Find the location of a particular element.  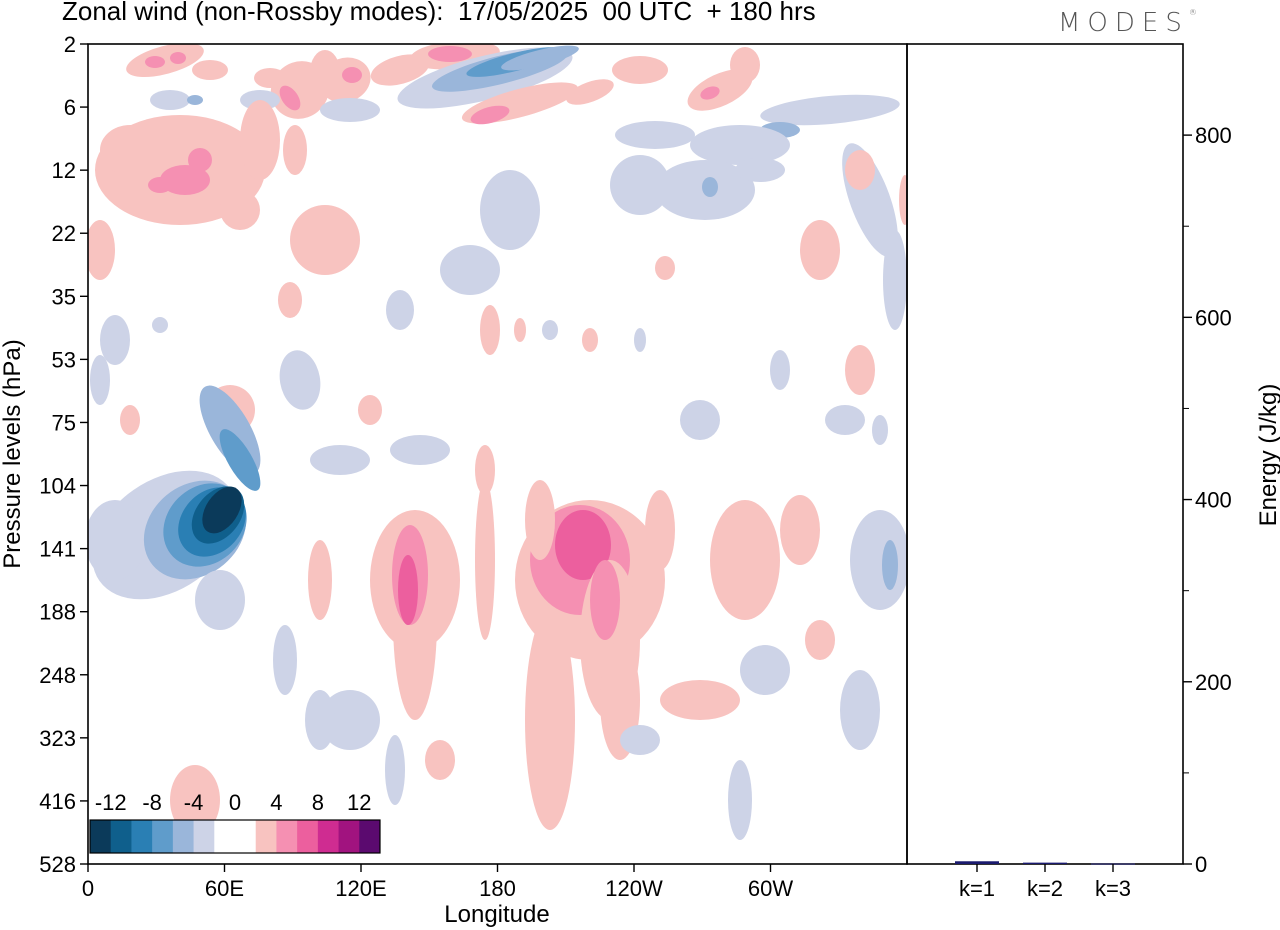

colorbar-frame is located at coordinates (235, 836).